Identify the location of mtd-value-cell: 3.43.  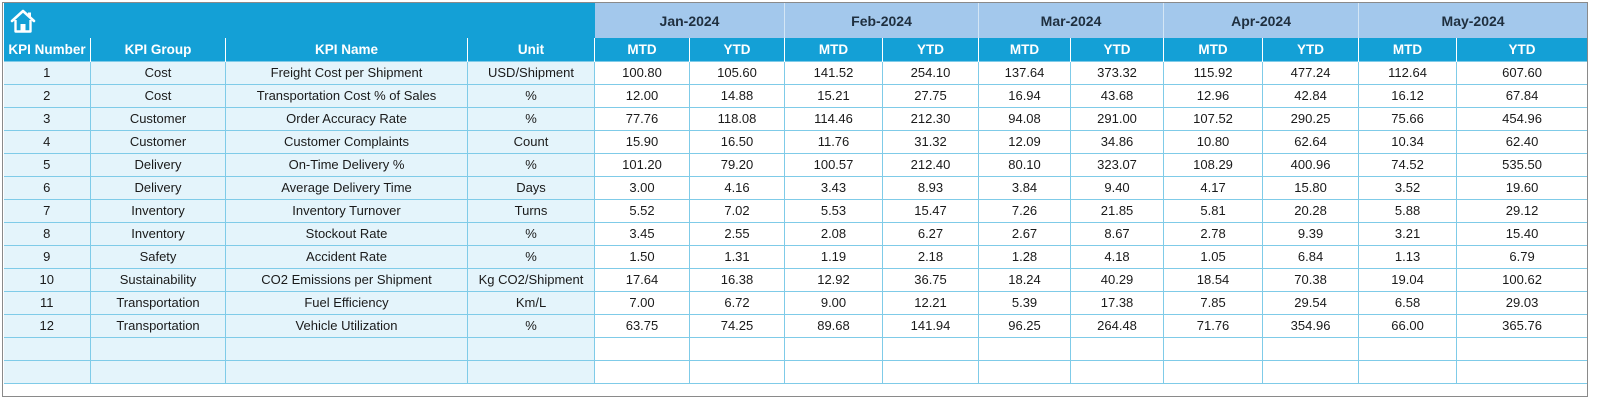
(833, 187).